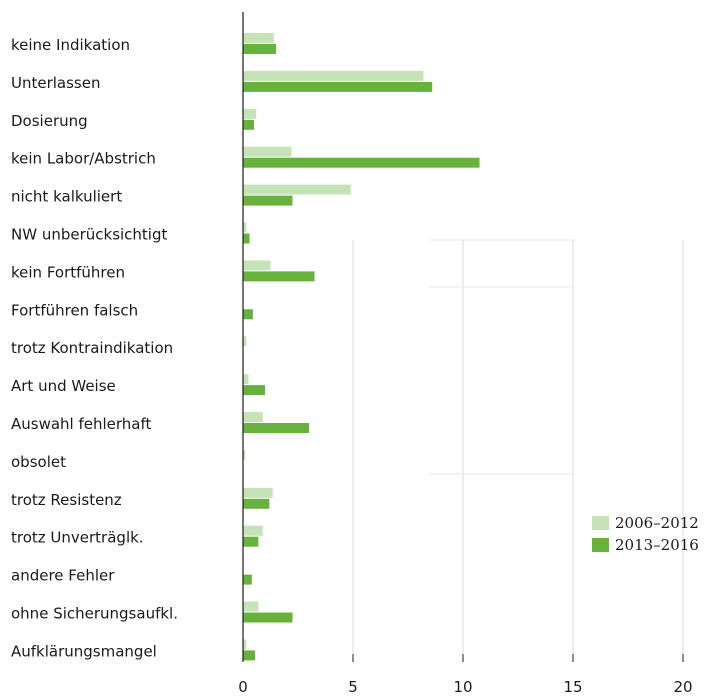  Describe the element at coordinates (66, 500) in the screenshot. I see `category-label: trotz Resistenz` at that location.